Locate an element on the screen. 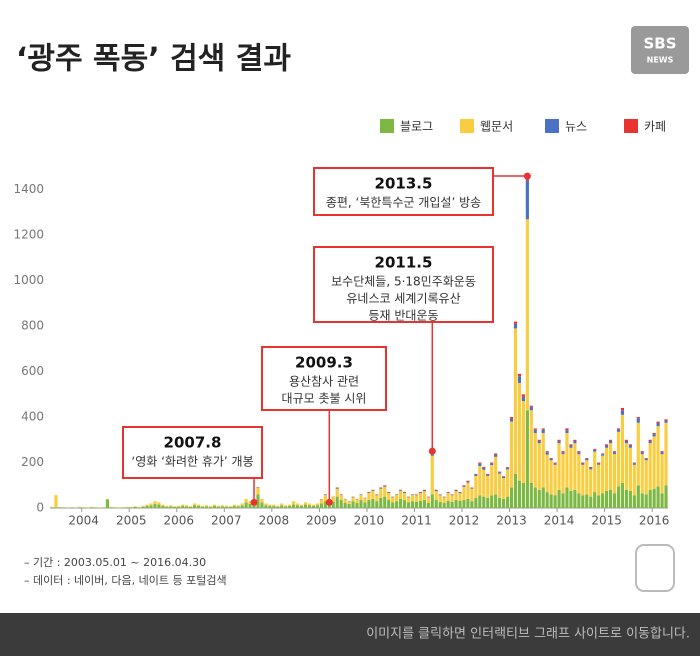  annotation-text: ‘영화 ‘화려한 휴가’ 개봉 is located at coordinates (192, 462).